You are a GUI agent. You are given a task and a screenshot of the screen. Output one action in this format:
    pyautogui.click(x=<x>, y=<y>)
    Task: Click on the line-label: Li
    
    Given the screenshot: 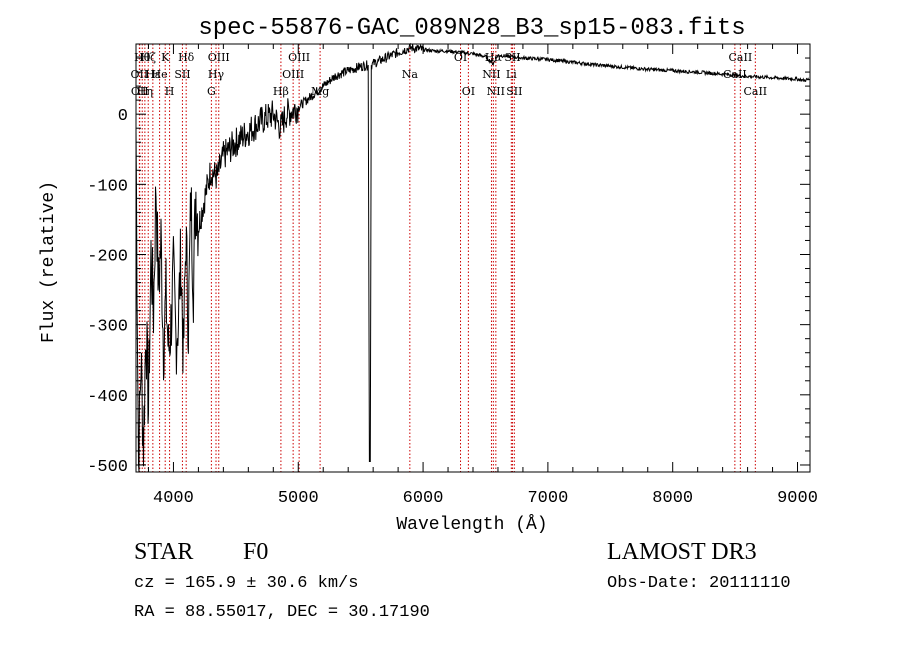 What is the action you would take?
    pyautogui.click(x=511, y=74)
    